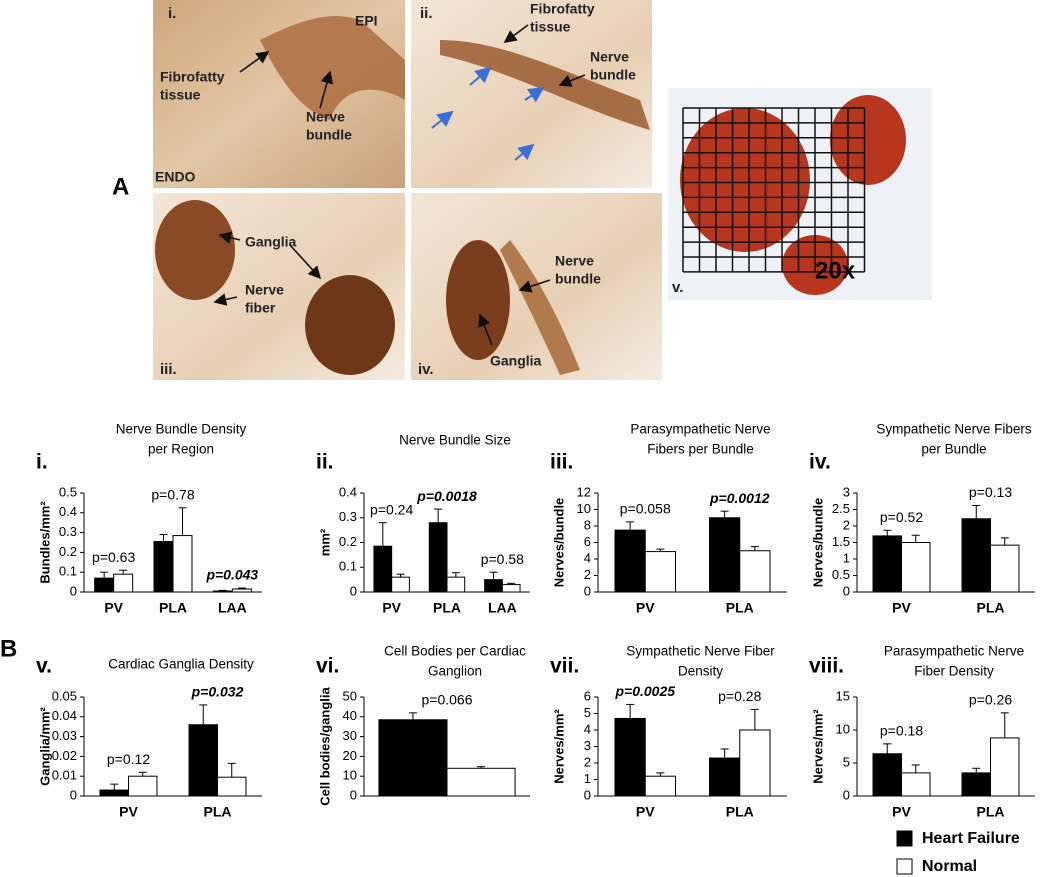 The width and height of the screenshot is (1050, 877). I want to click on chart-label: vi., so click(327, 666).